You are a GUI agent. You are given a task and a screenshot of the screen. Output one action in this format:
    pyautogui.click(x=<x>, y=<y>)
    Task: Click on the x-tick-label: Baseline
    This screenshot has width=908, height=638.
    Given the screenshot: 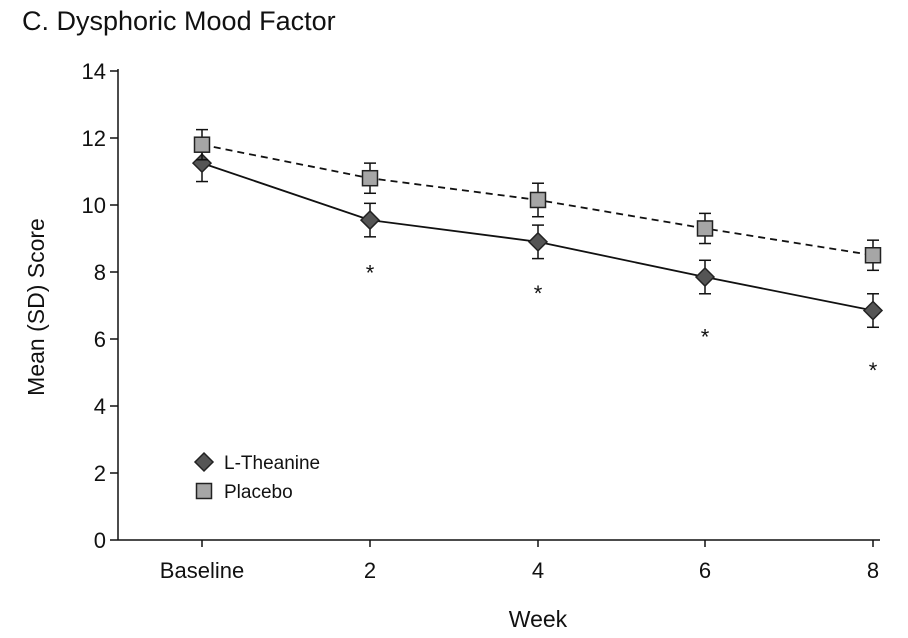 What is the action you would take?
    pyautogui.click(x=202, y=570)
    